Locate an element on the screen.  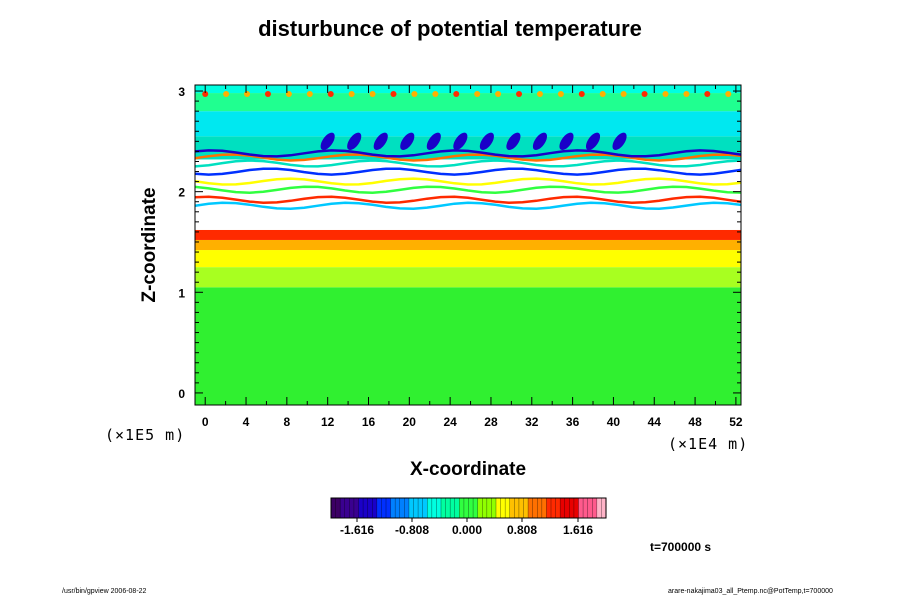
x-tick-9: 36 is located at coordinates (573, 257).